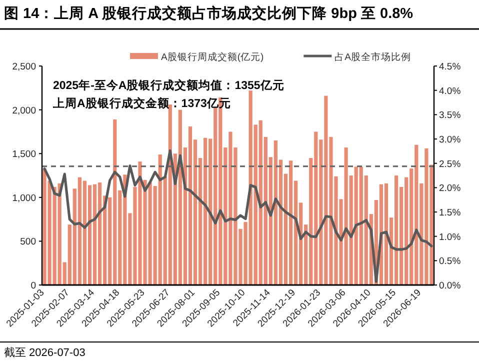 This screenshot has height=364, width=479. Describe the element at coordinates (450, 237) in the screenshot. I see `y2-tick-label: 1.0%` at that location.